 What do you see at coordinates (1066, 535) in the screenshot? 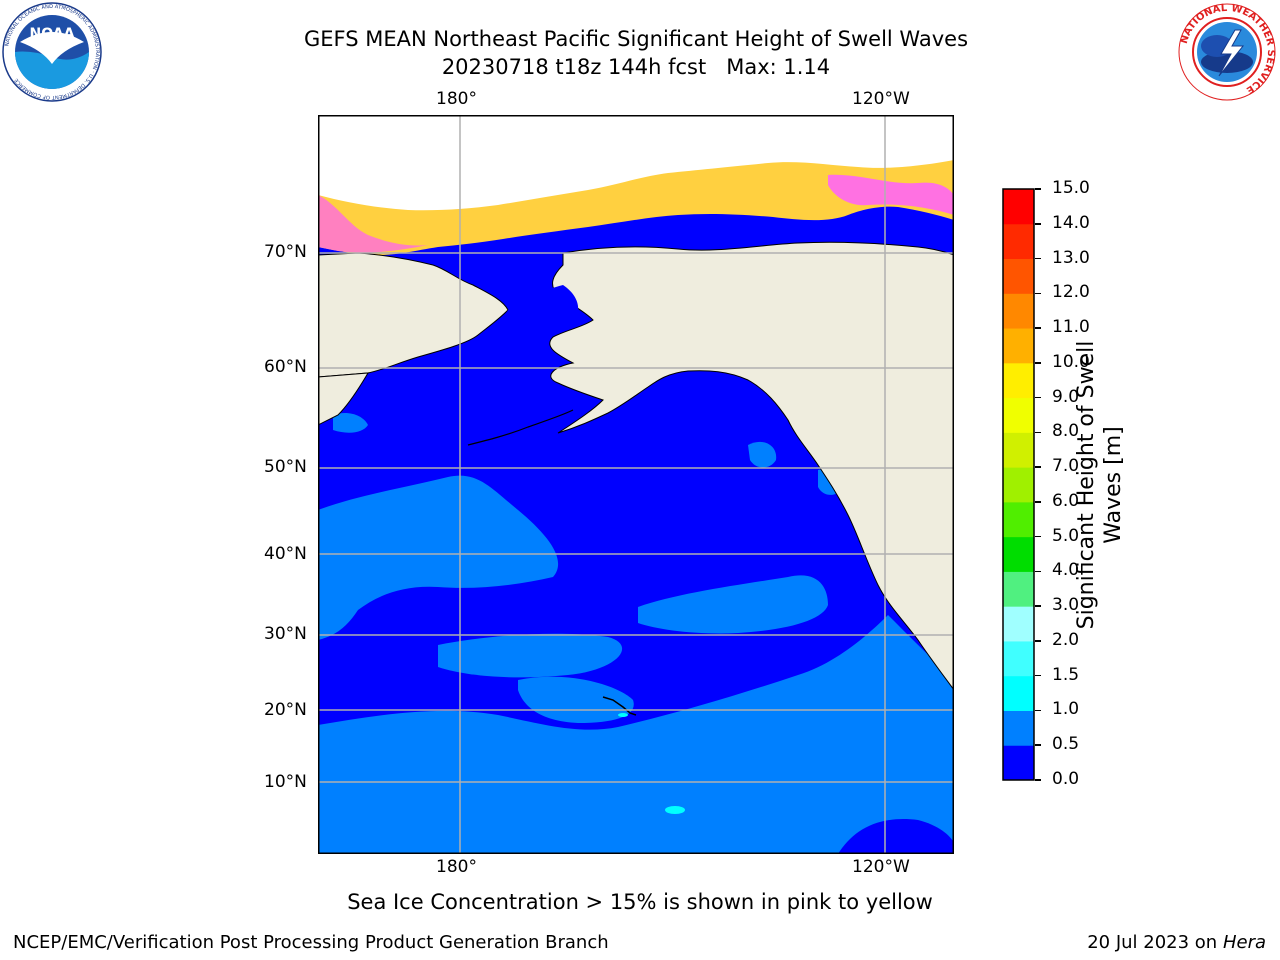
I see `colorbar-tick-label: 5.0` at bounding box center [1066, 535].